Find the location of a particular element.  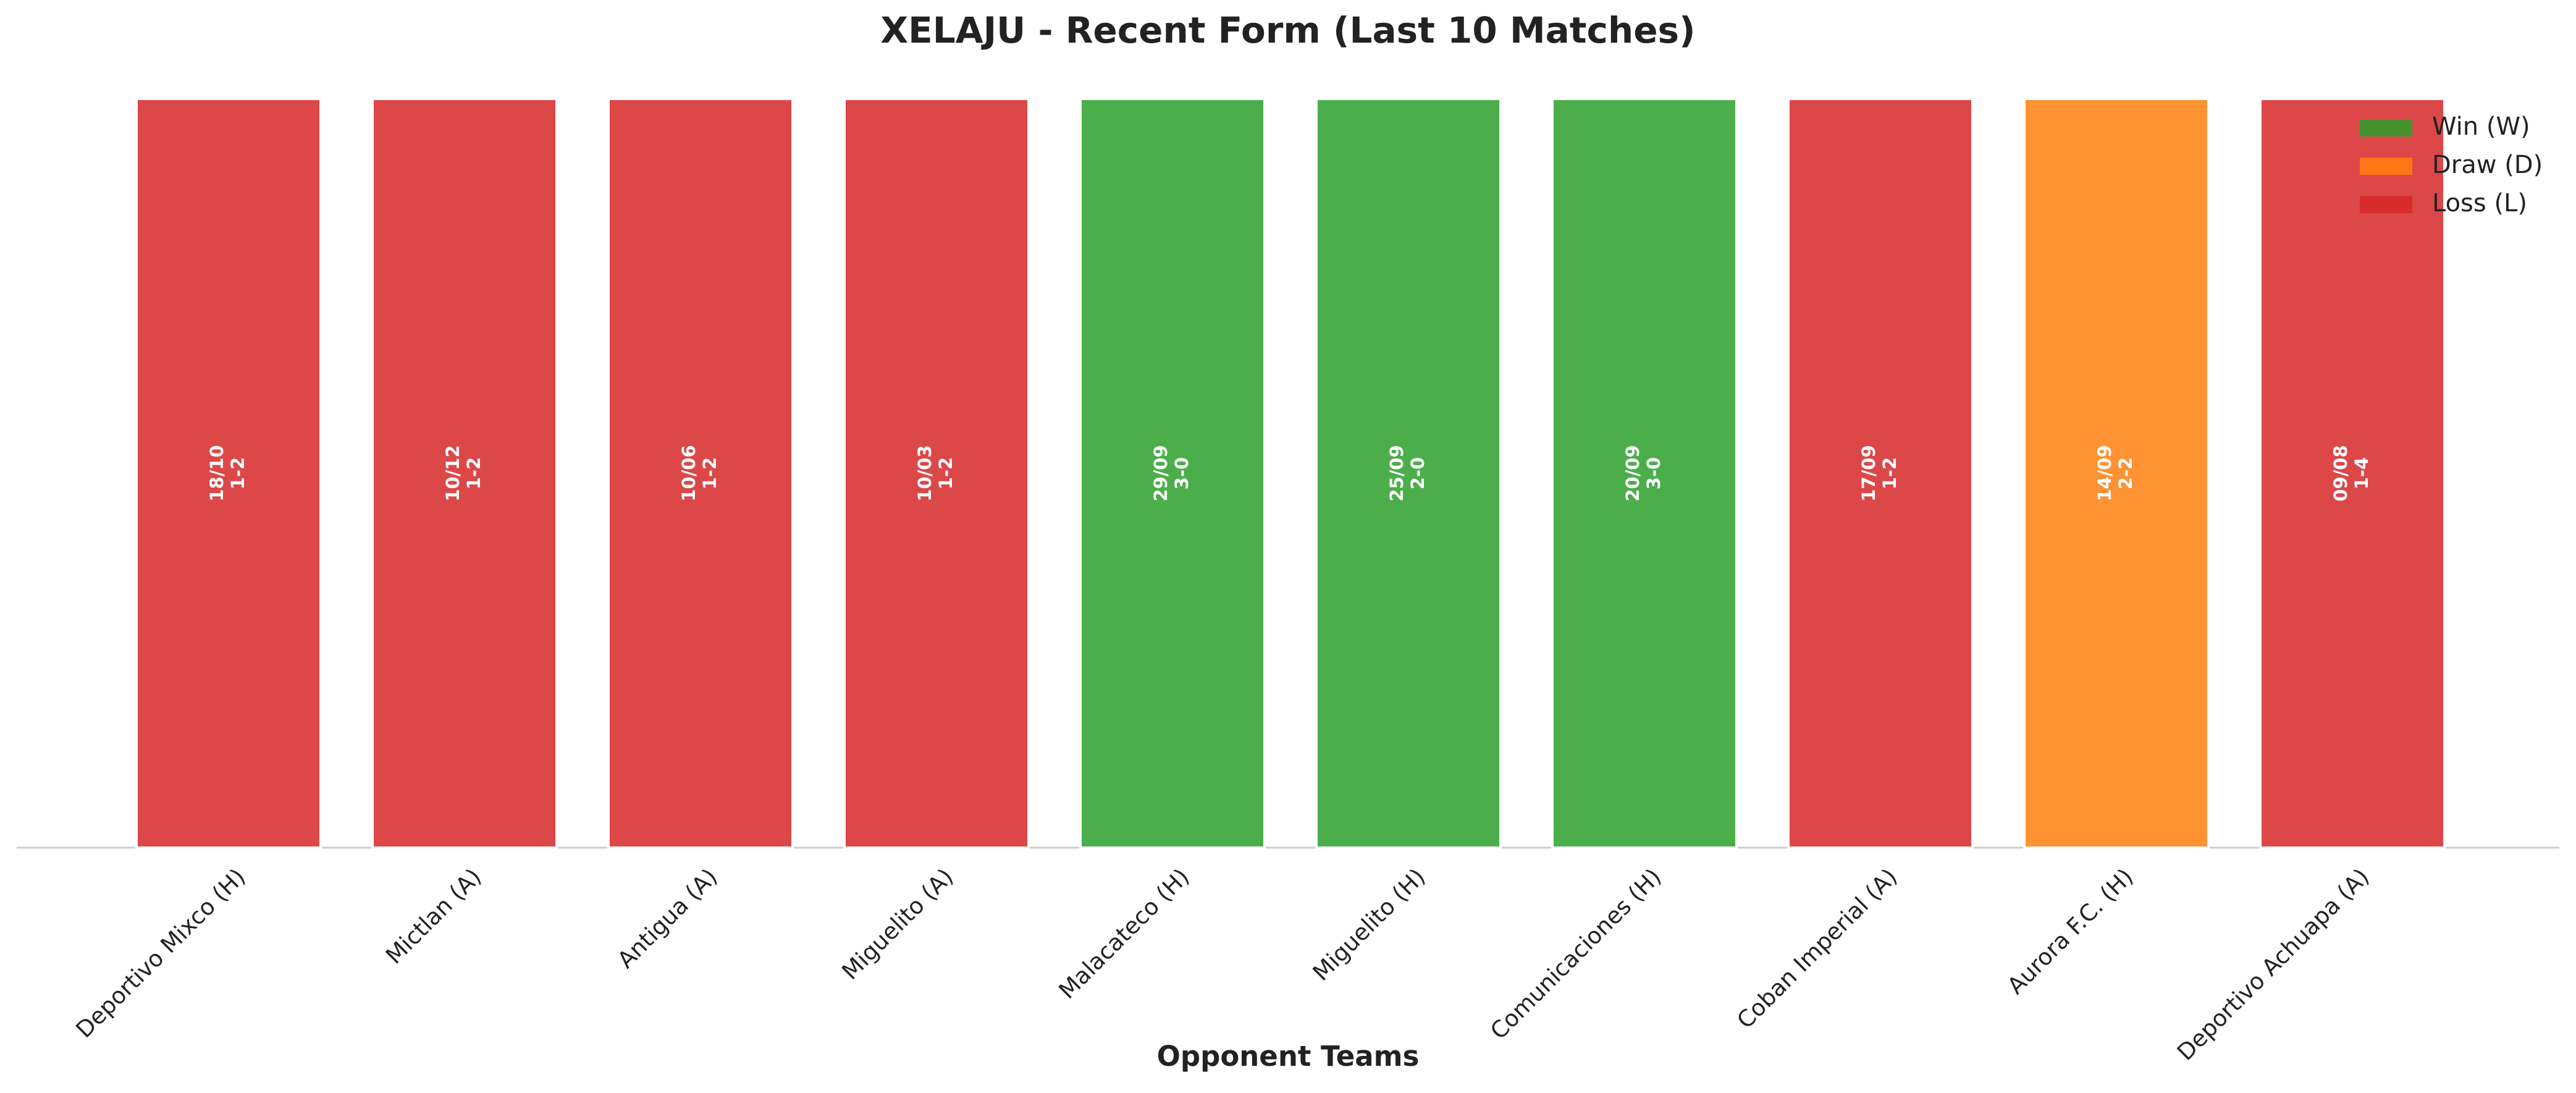

legend-label: Draw (D) is located at coordinates (2487, 165).